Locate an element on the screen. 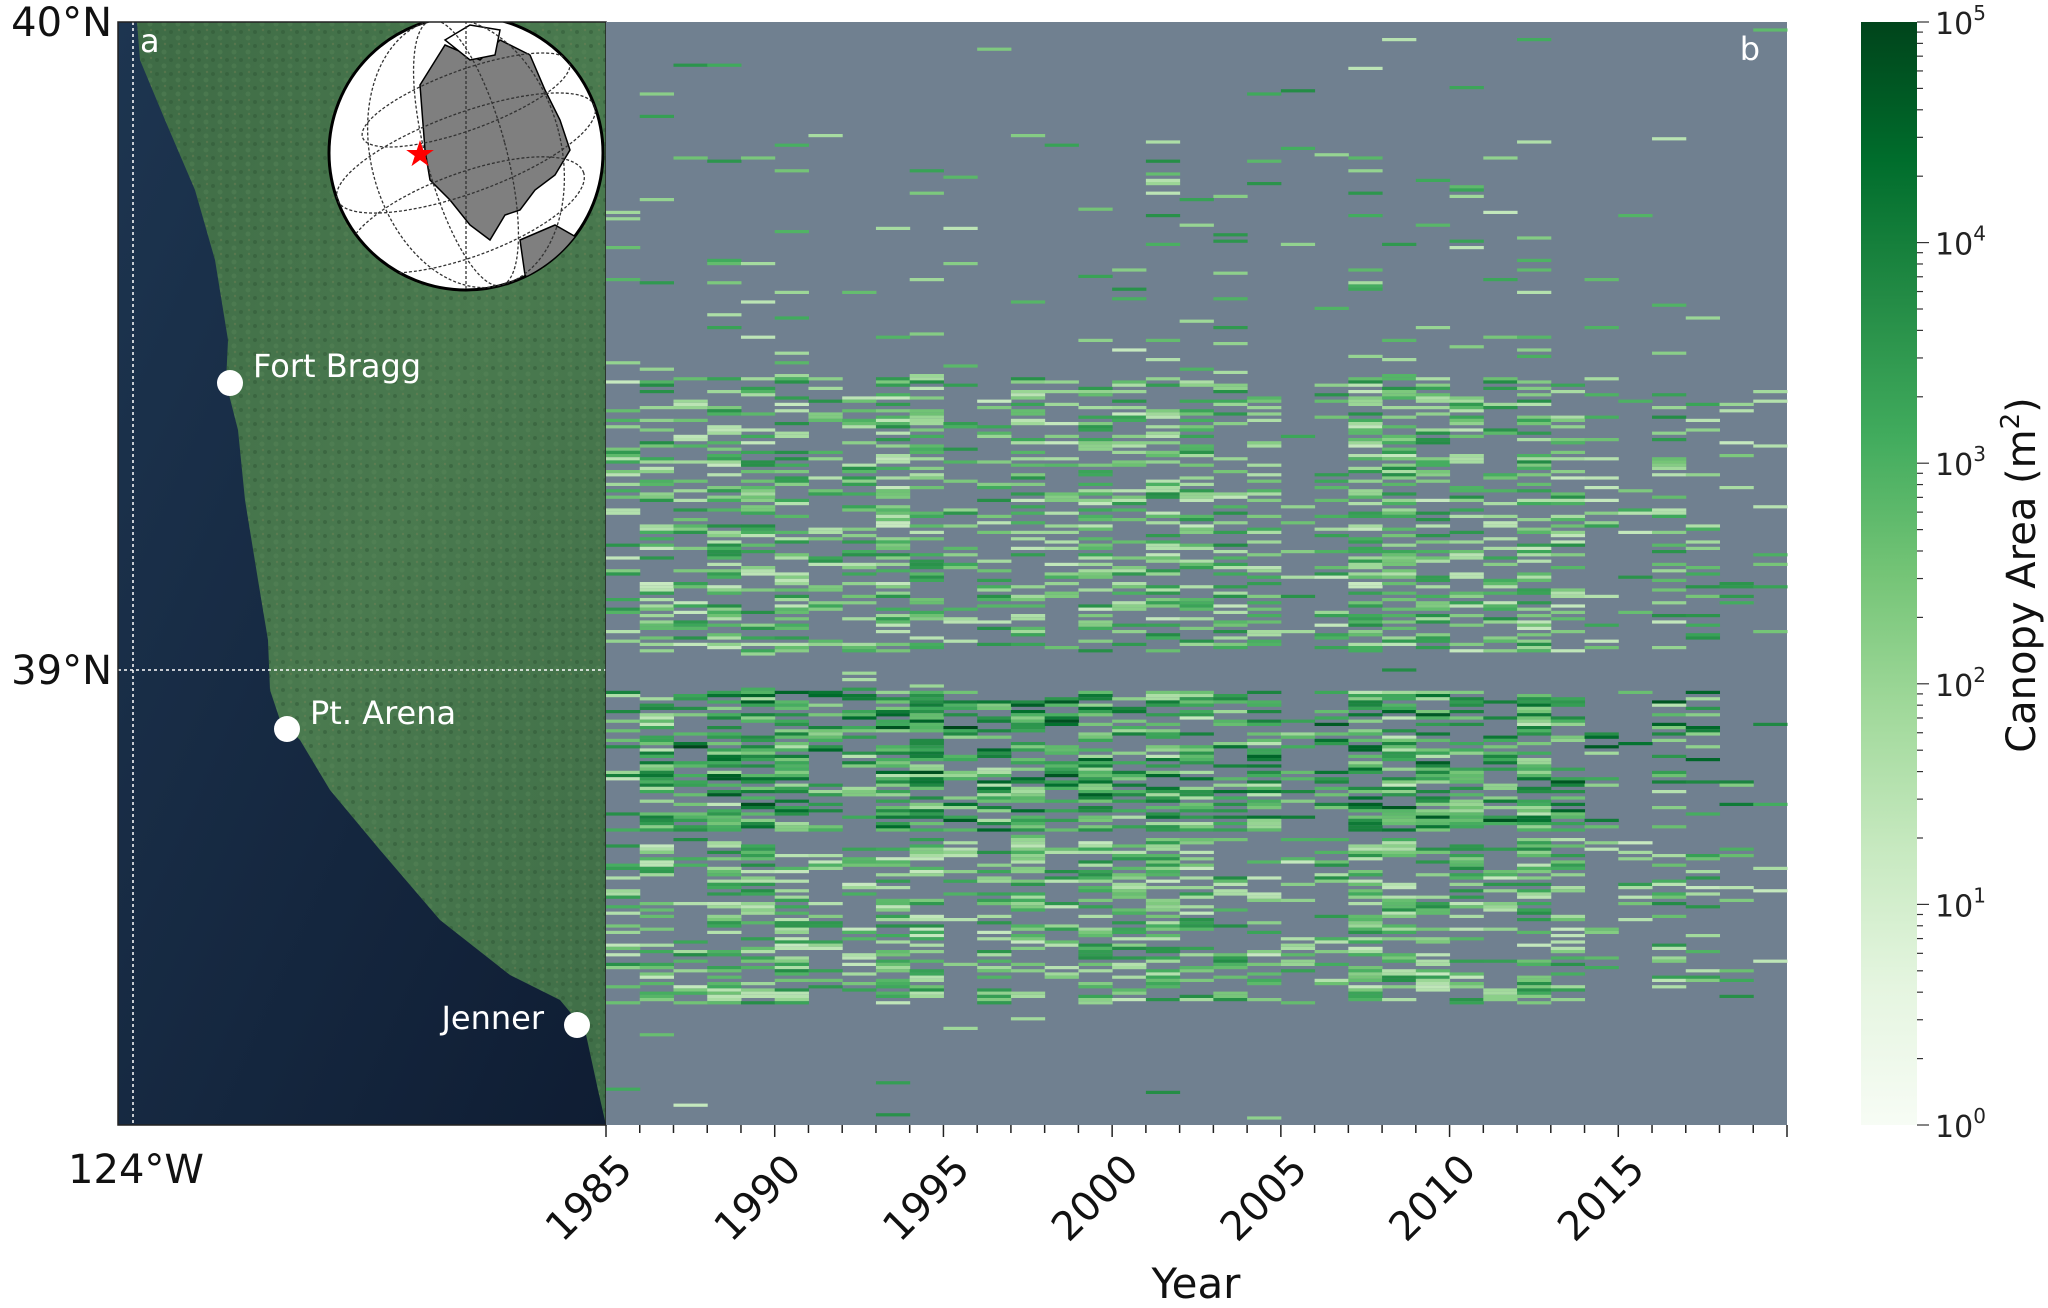 The height and width of the screenshot is (1308, 2048). colorbar-tick-label: 101 is located at coordinates (1960, 903).